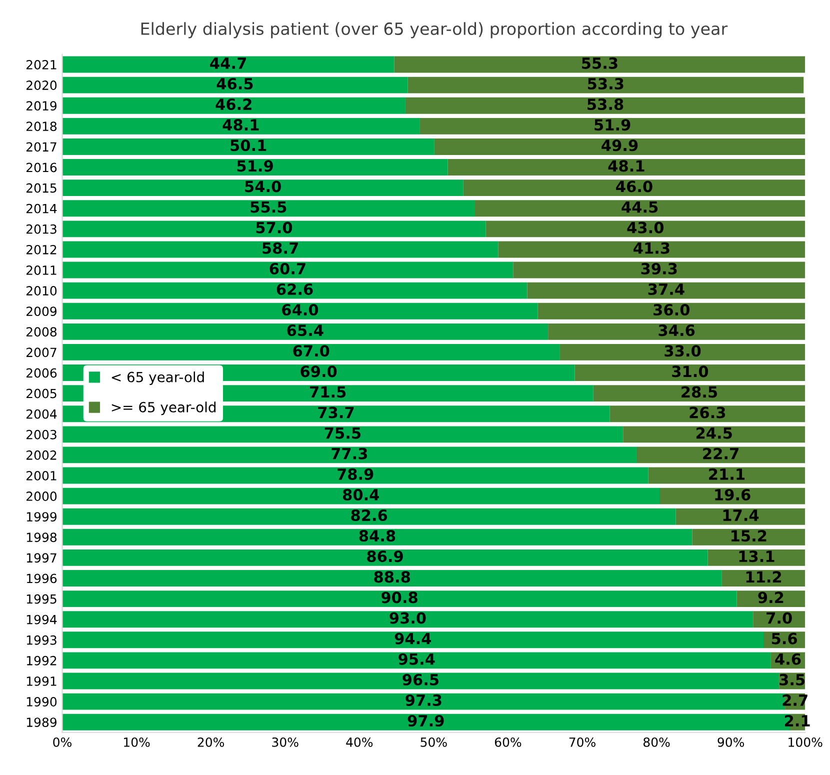  I want to click on y-tick-label: 2018, so click(41, 127).